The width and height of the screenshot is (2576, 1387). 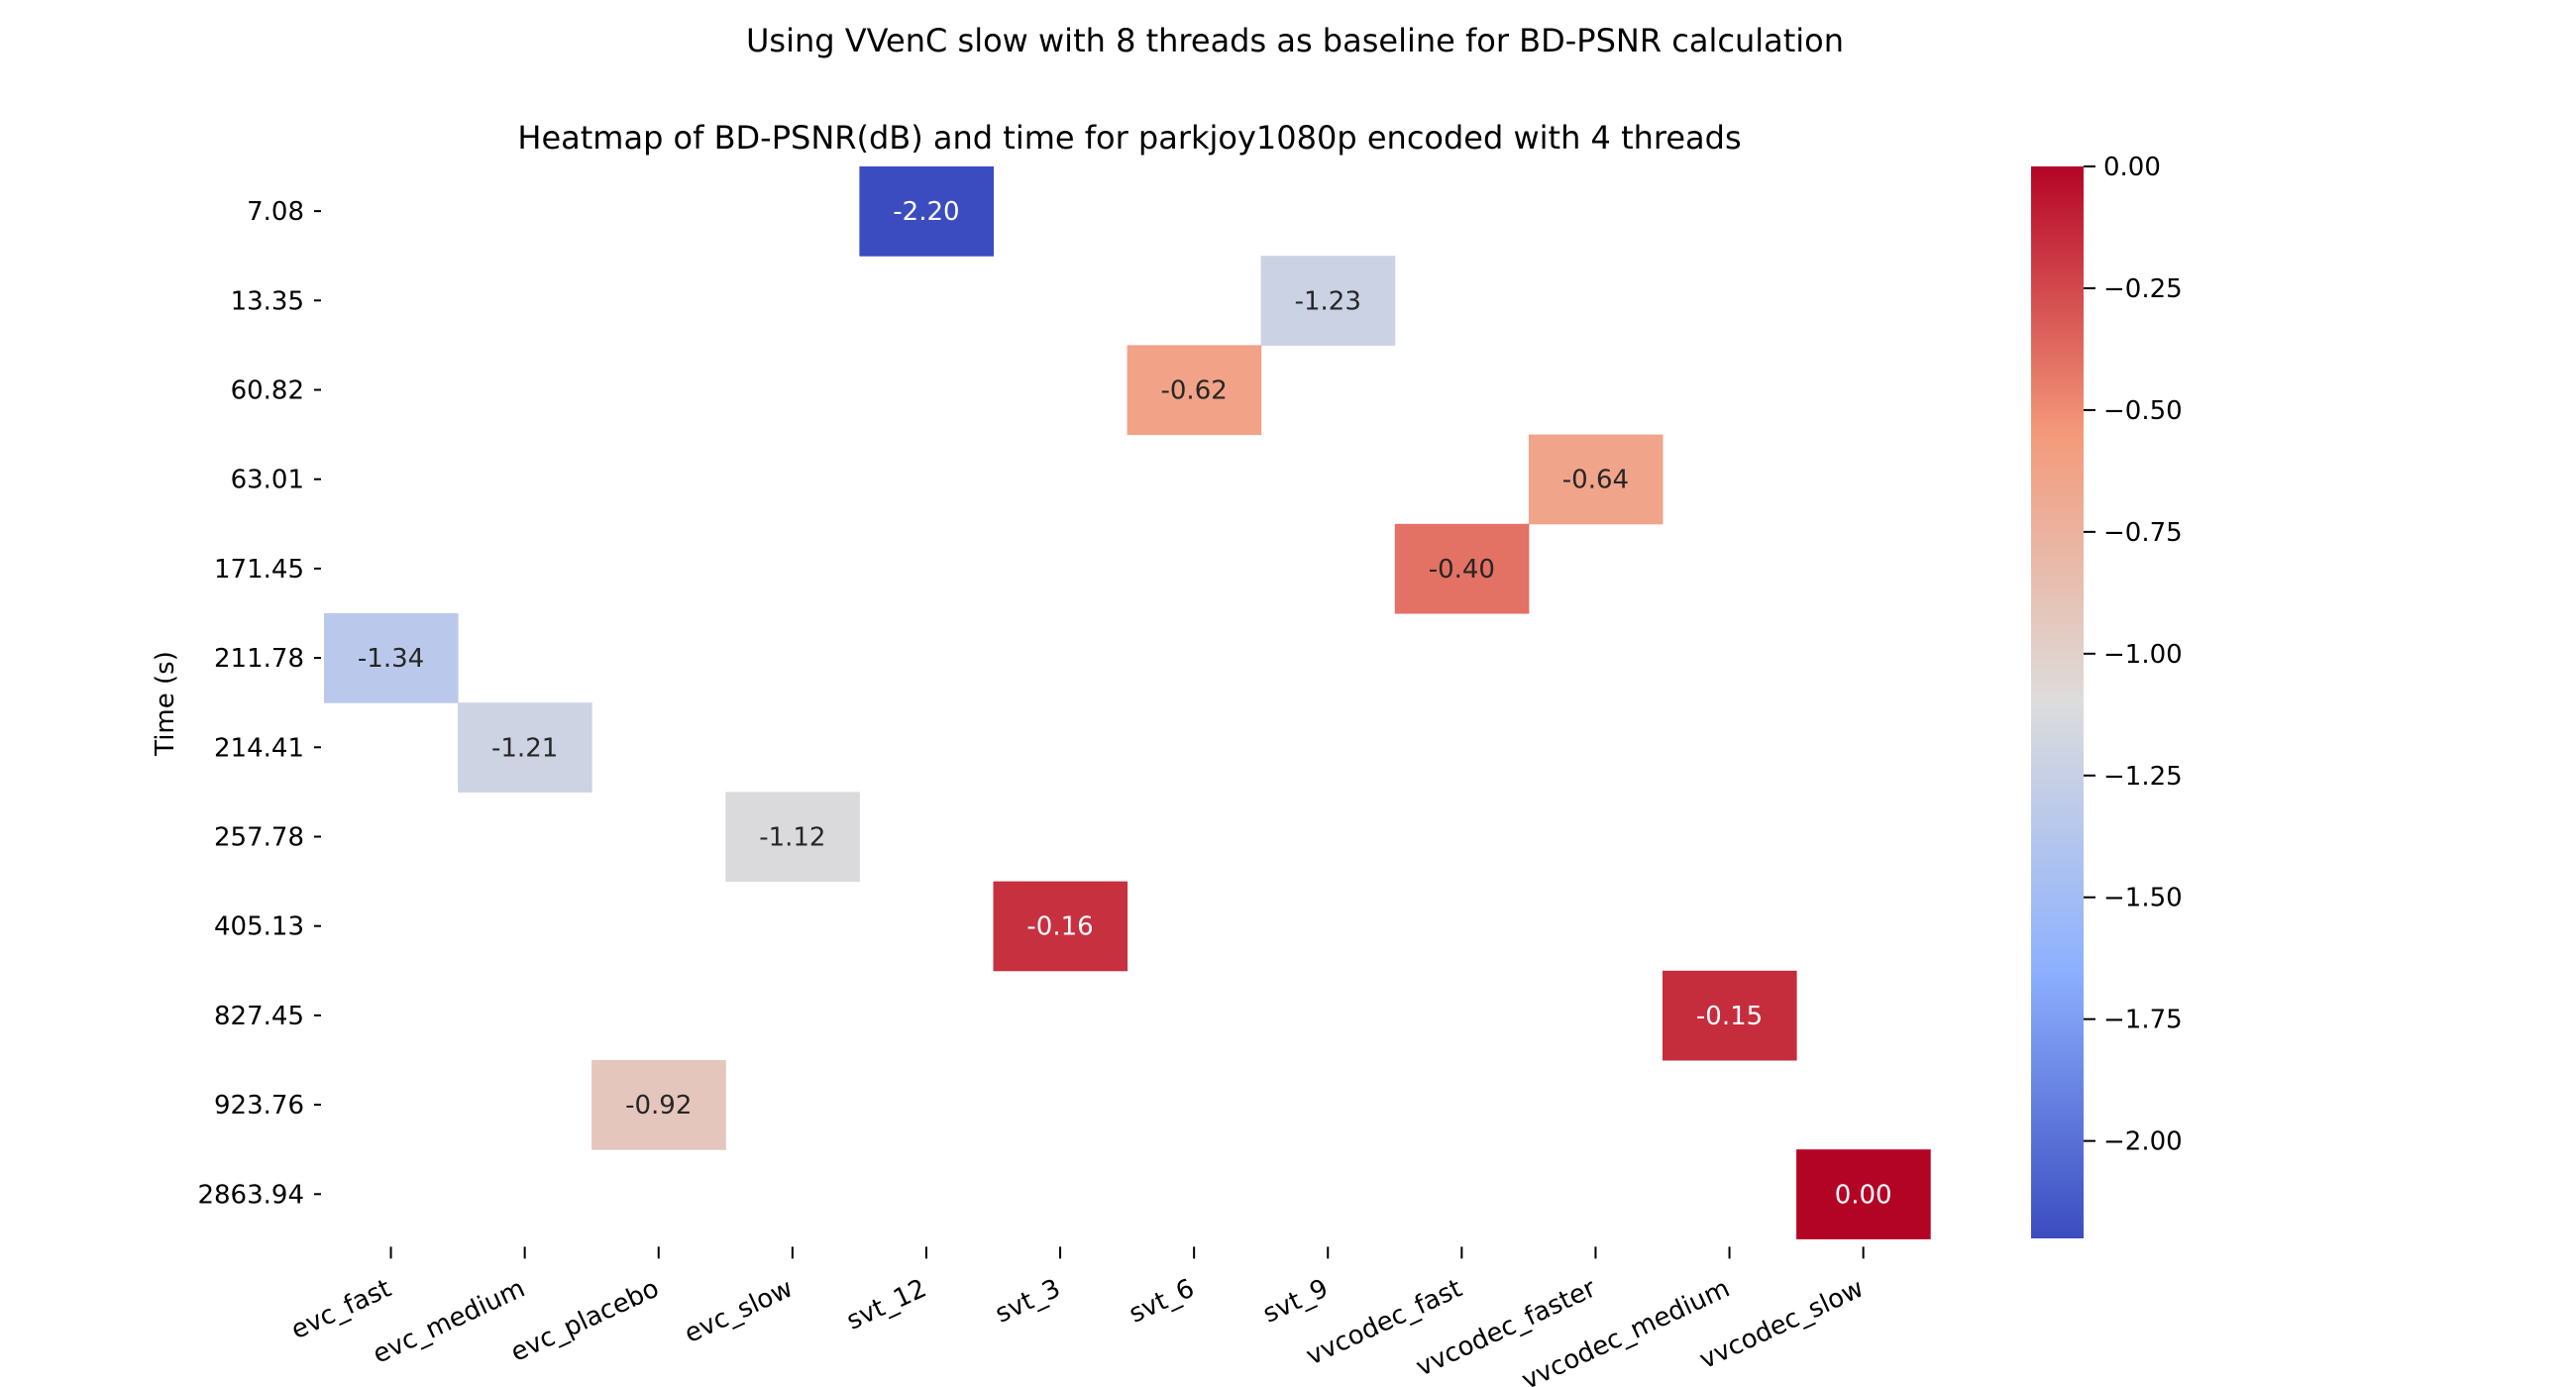 I want to click on colorbar-tick-label: −1.25, so click(x=2143, y=777).